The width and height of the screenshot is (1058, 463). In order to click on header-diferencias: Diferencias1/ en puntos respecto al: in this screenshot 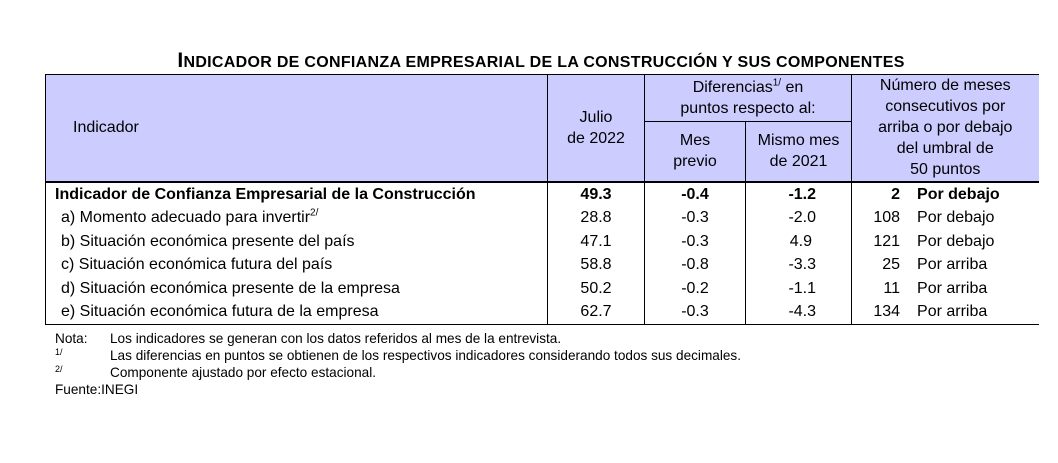, I will do `click(748, 98)`.